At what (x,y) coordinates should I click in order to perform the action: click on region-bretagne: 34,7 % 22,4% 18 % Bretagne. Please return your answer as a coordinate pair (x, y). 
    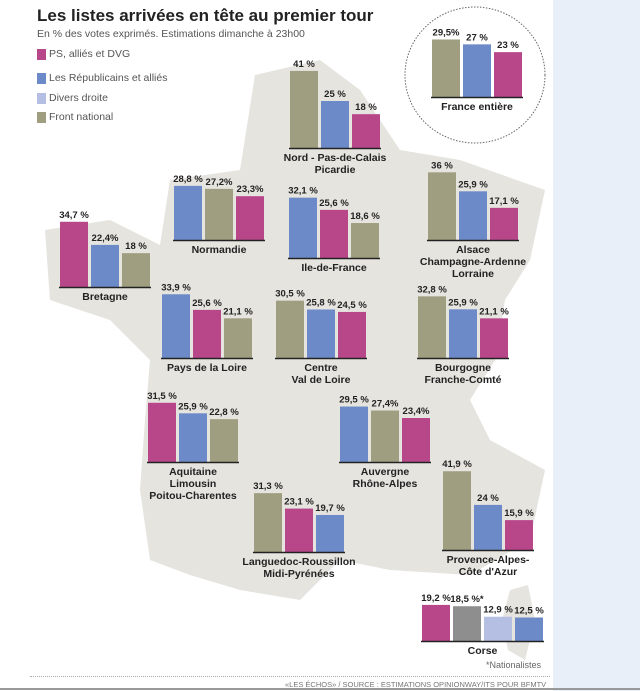
    Looking at the image, I should click on (105, 256).